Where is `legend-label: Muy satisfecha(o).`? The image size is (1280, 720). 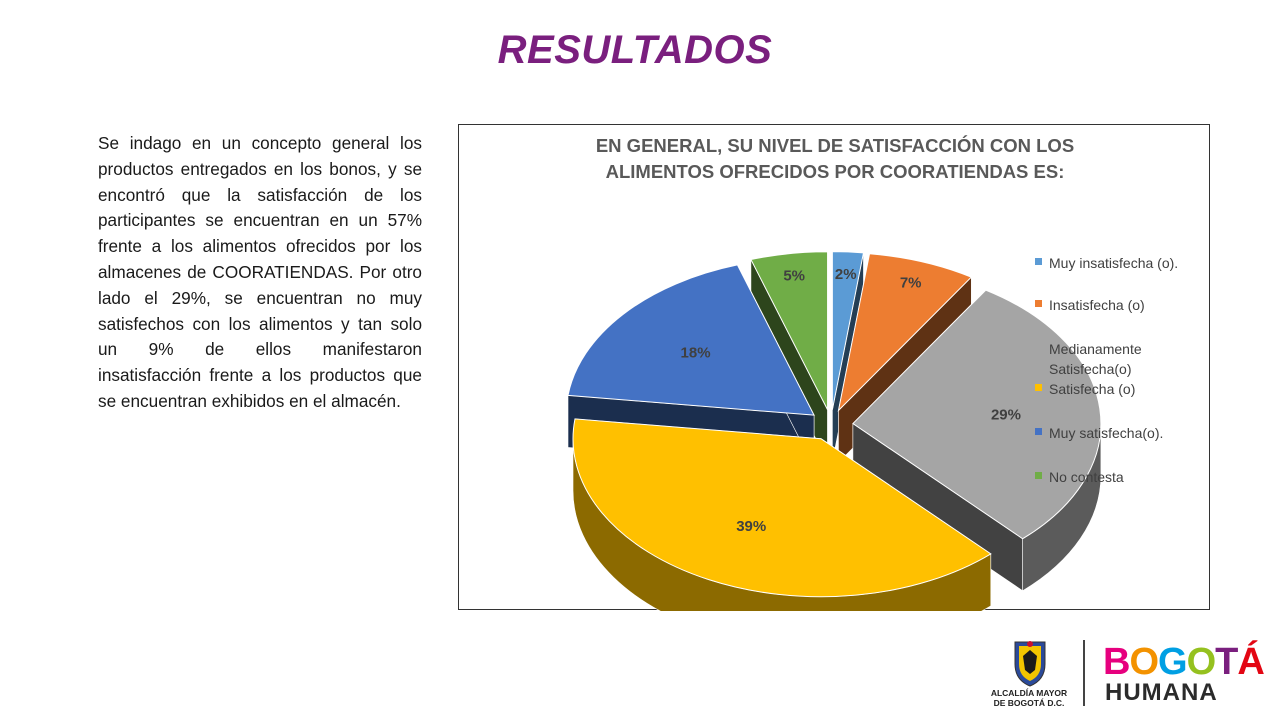
legend-label: Muy satisfecha(o). is located at coordinates (1106, 433).